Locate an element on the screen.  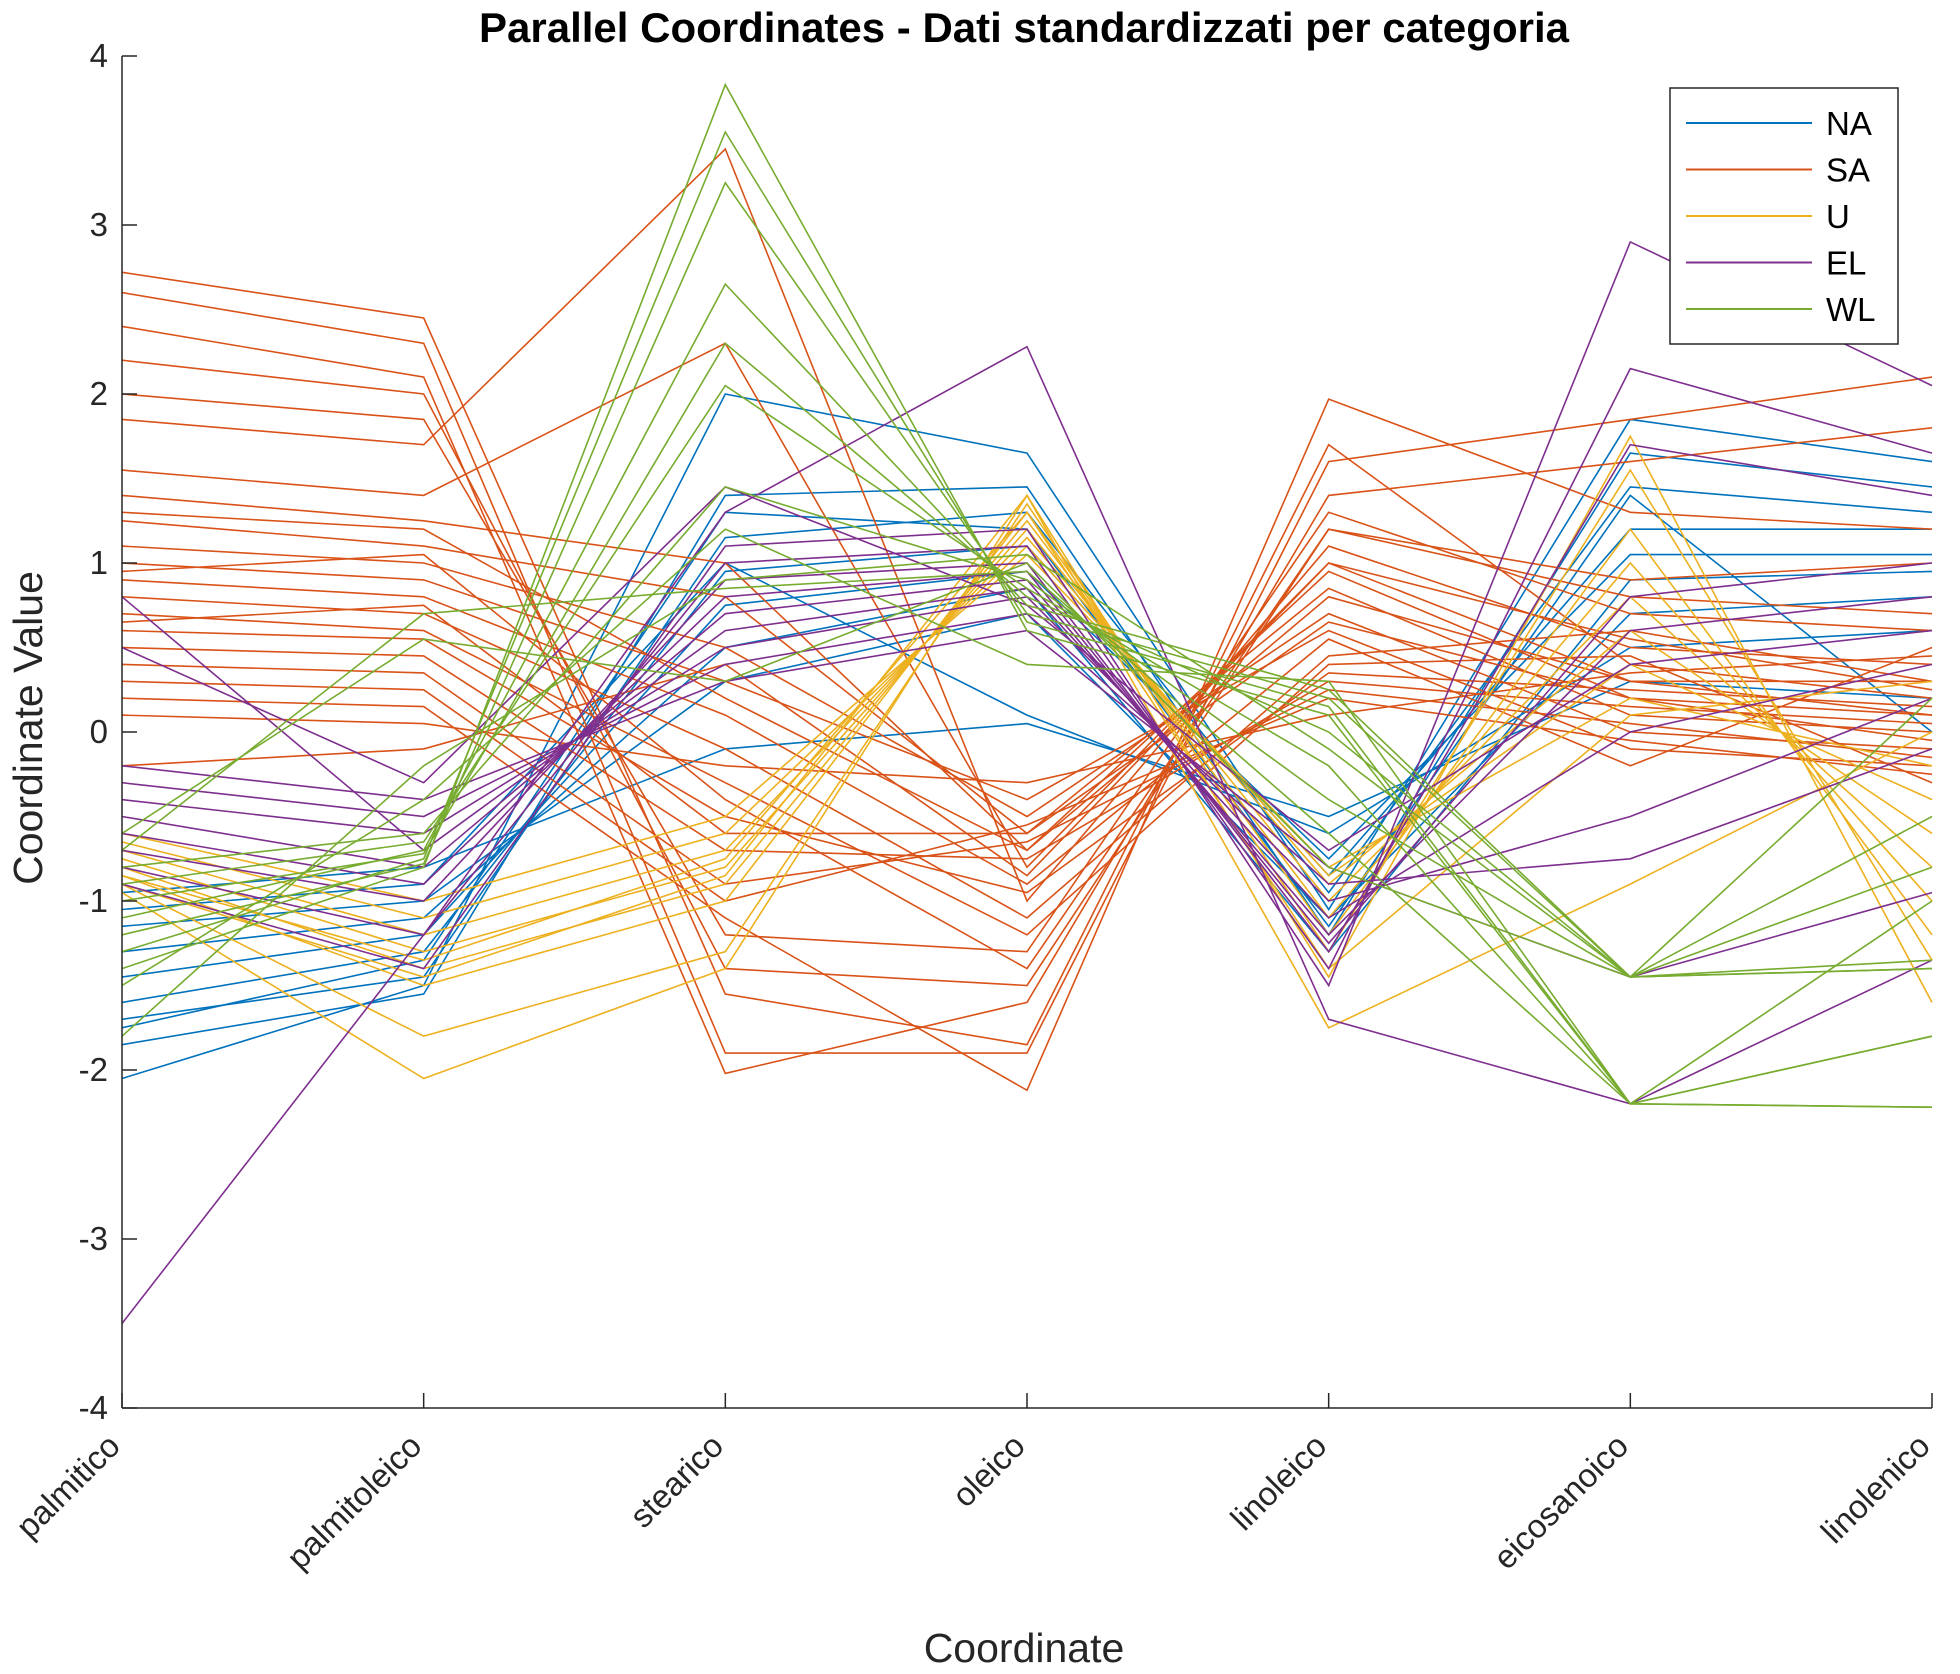
y-tick-label: 4 is located at coordinates (99, 55).